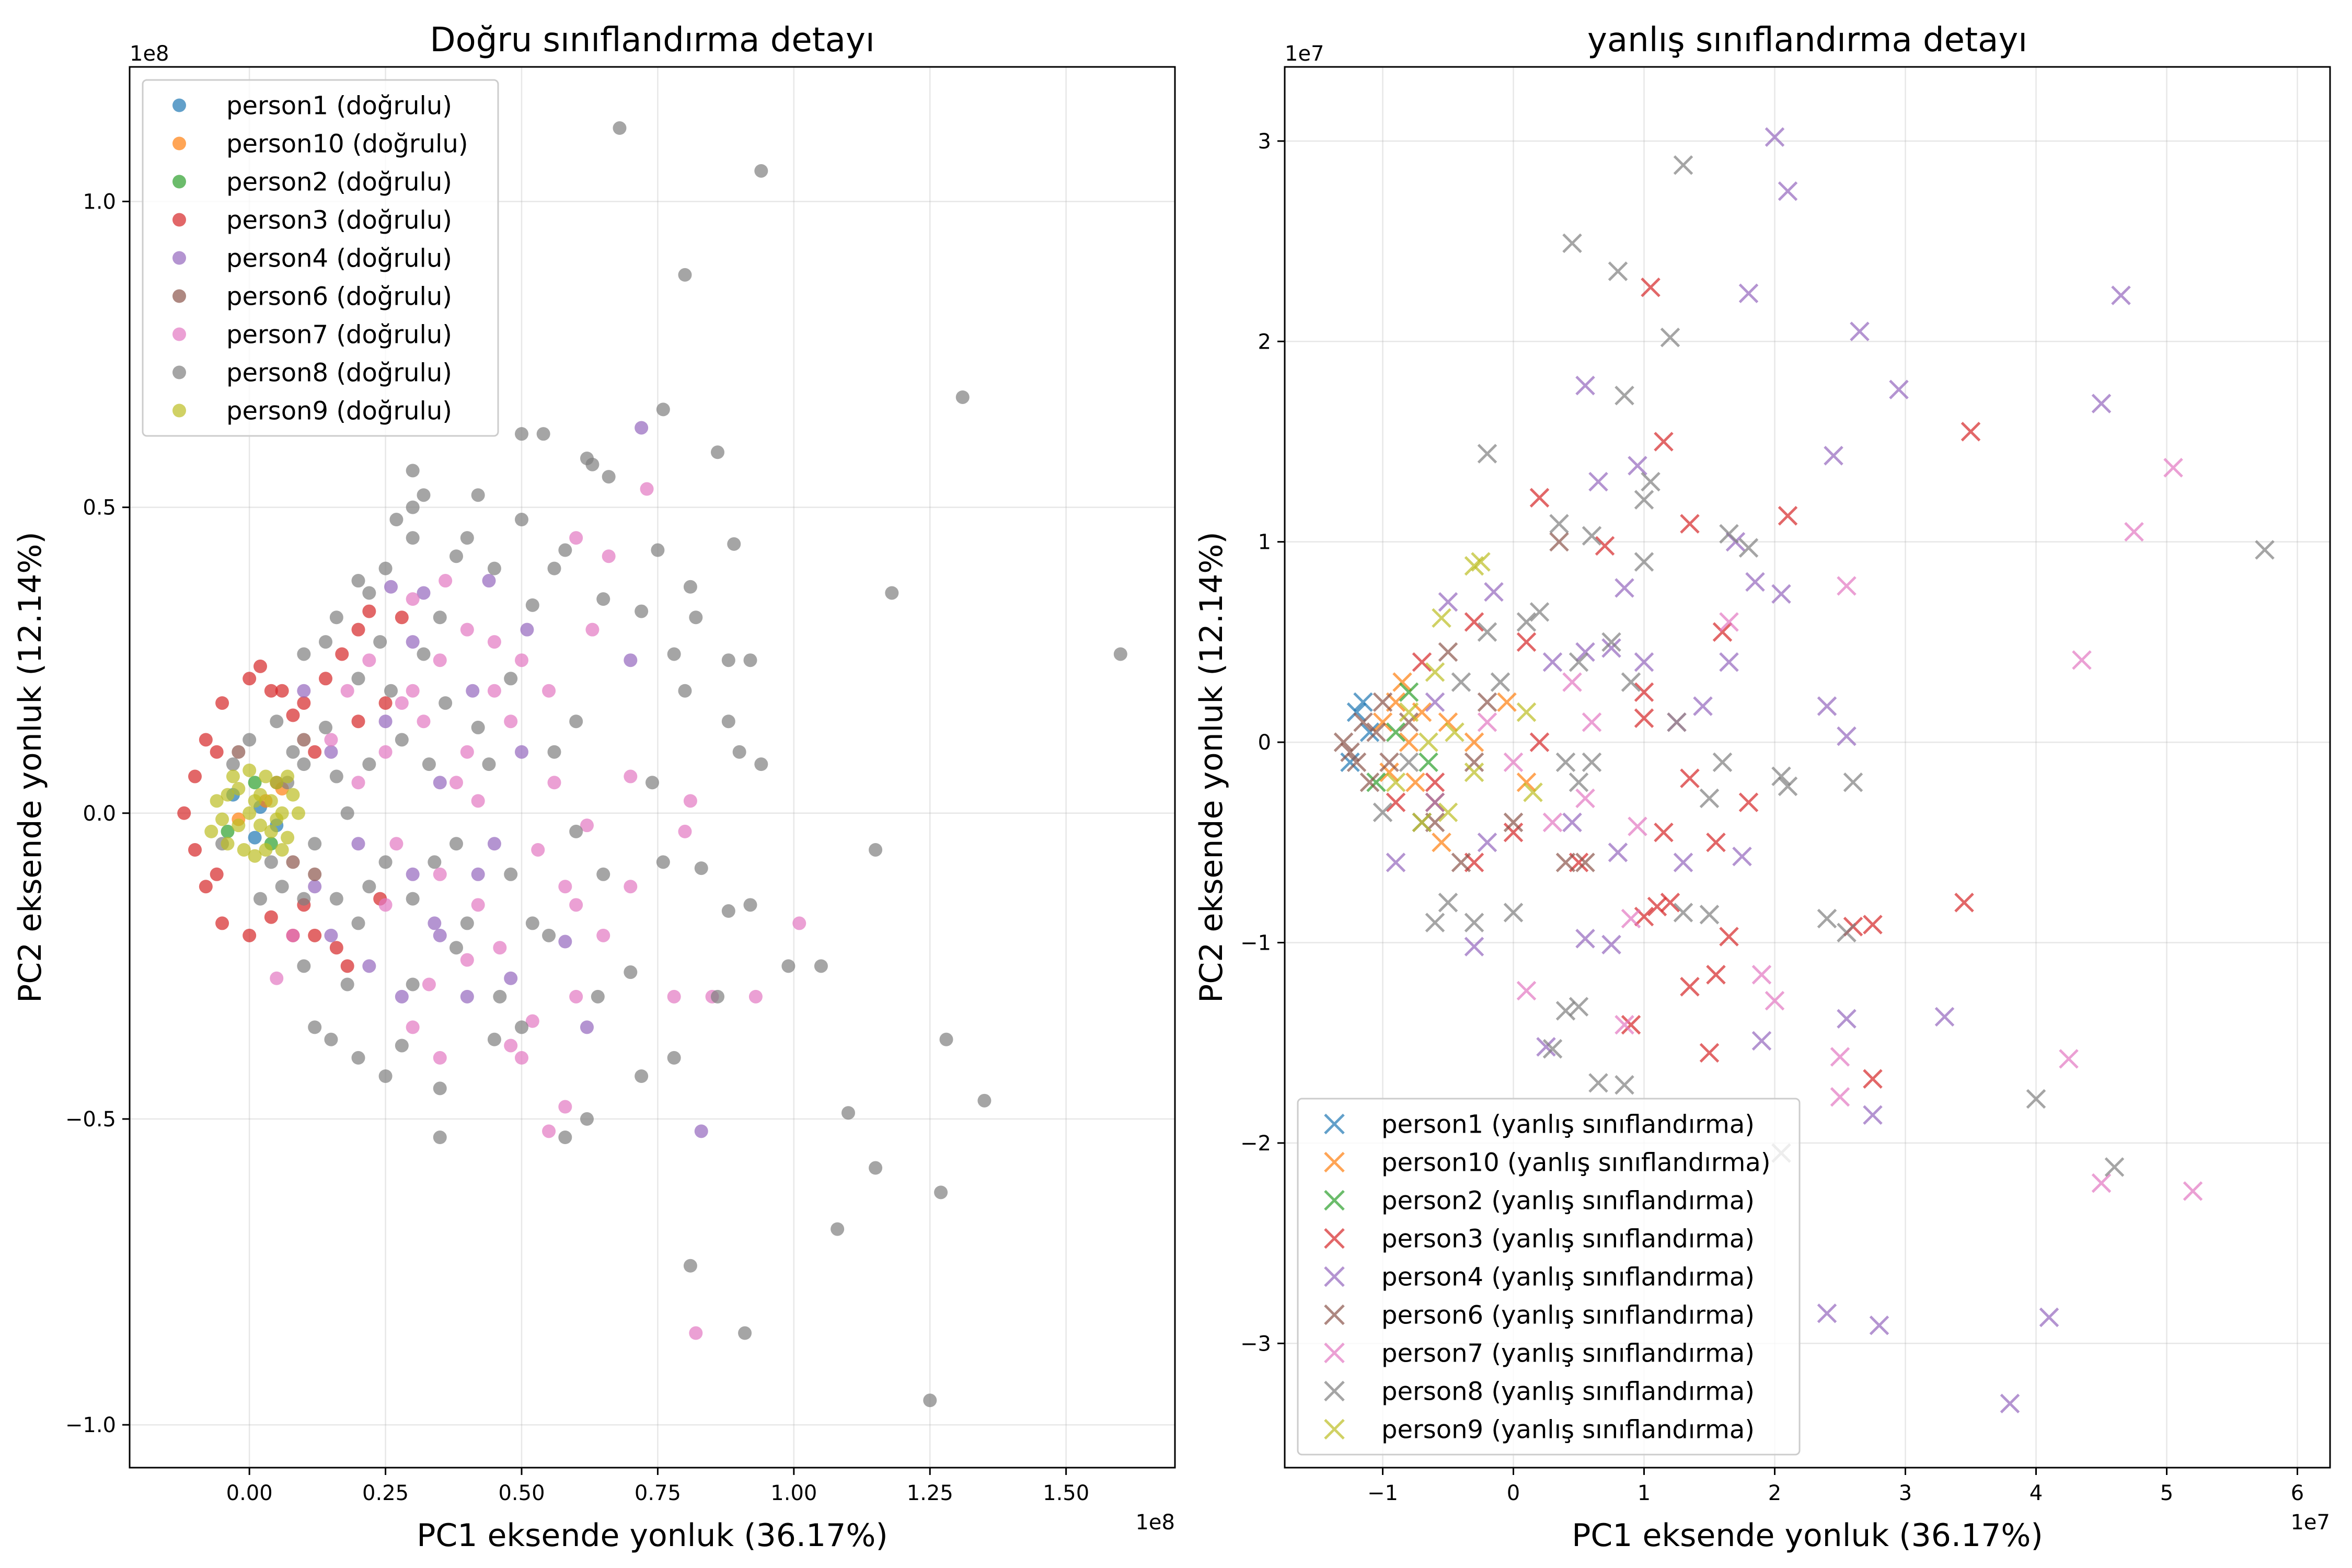 The image size is (2352, 1568). I want to click on y-tick-label: 0, so click(1264, 743).